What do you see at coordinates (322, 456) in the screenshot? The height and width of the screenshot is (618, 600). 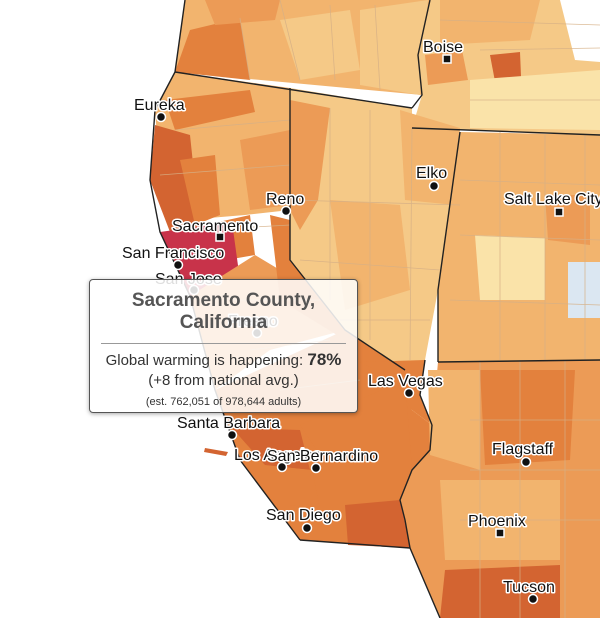 I see `san-bernardino-label: San Bernardino` at bounding box center [322, 456].